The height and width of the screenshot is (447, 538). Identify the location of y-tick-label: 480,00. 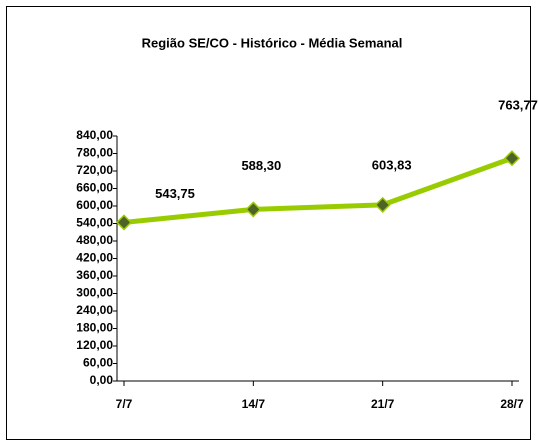
(94, 240).